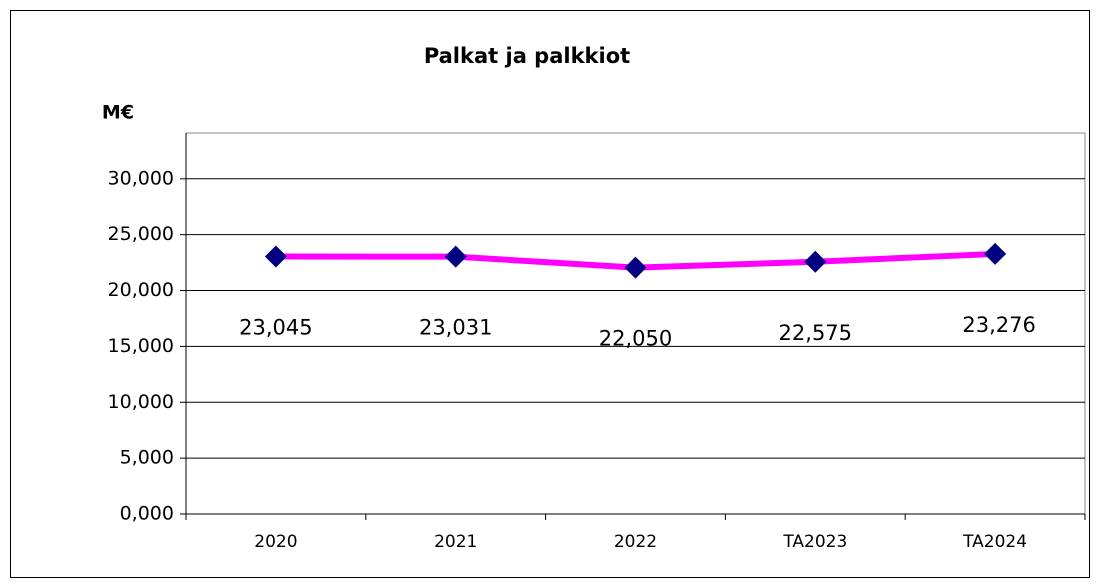  I want to click on x-tick-label: TA2023, so click(814, 542).